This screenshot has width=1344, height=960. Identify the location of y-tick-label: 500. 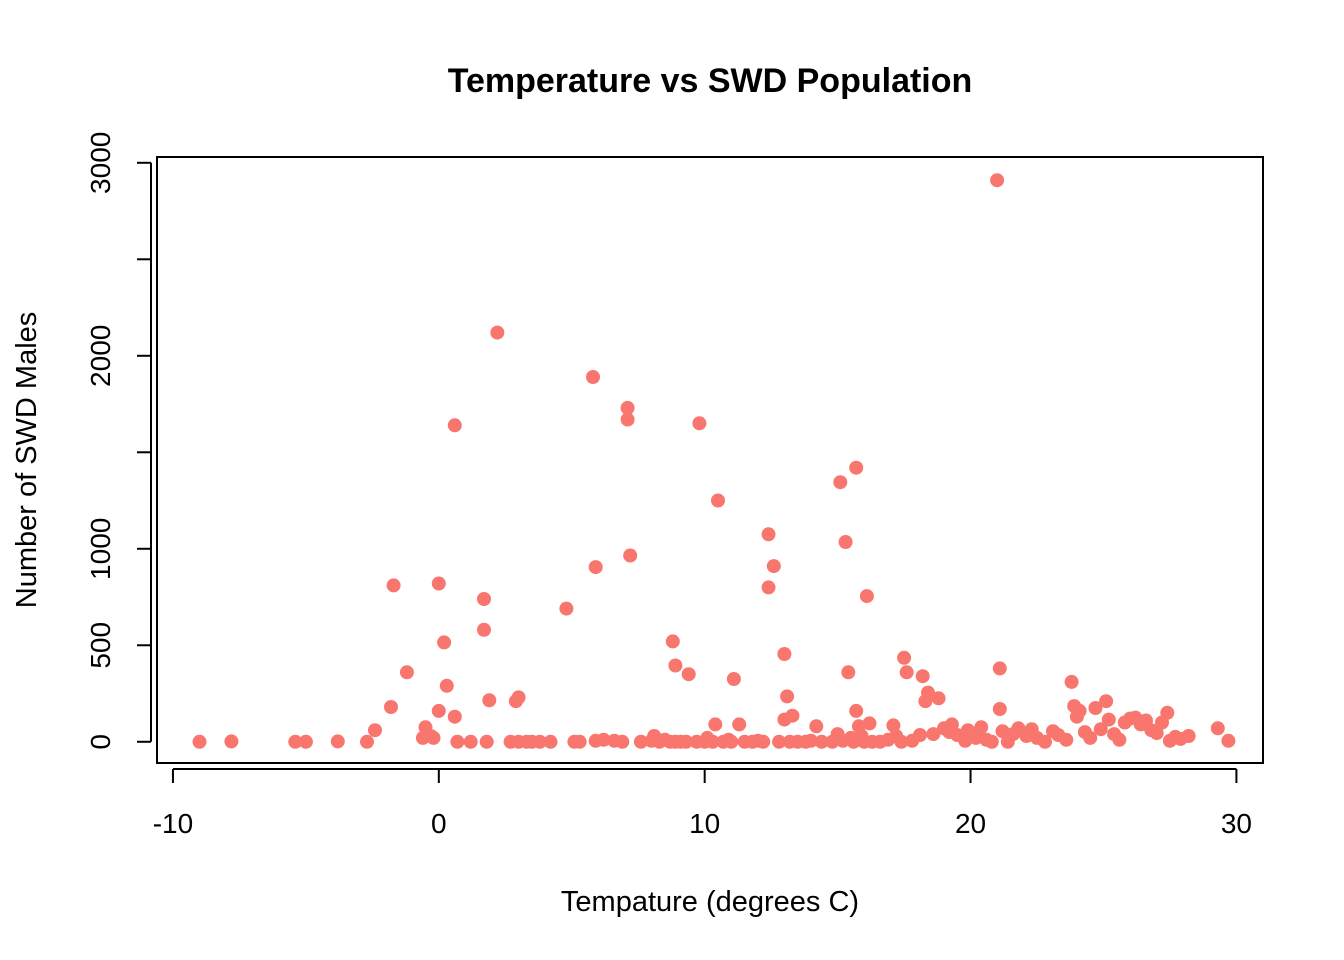
(100, 645).